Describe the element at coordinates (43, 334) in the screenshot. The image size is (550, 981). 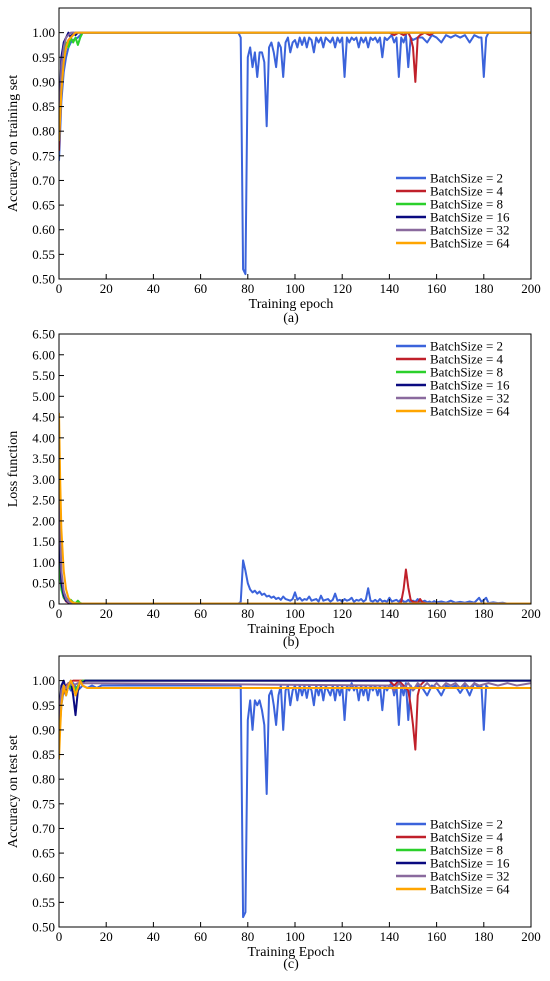
I see `y-tick-label: 6.50` at that location.